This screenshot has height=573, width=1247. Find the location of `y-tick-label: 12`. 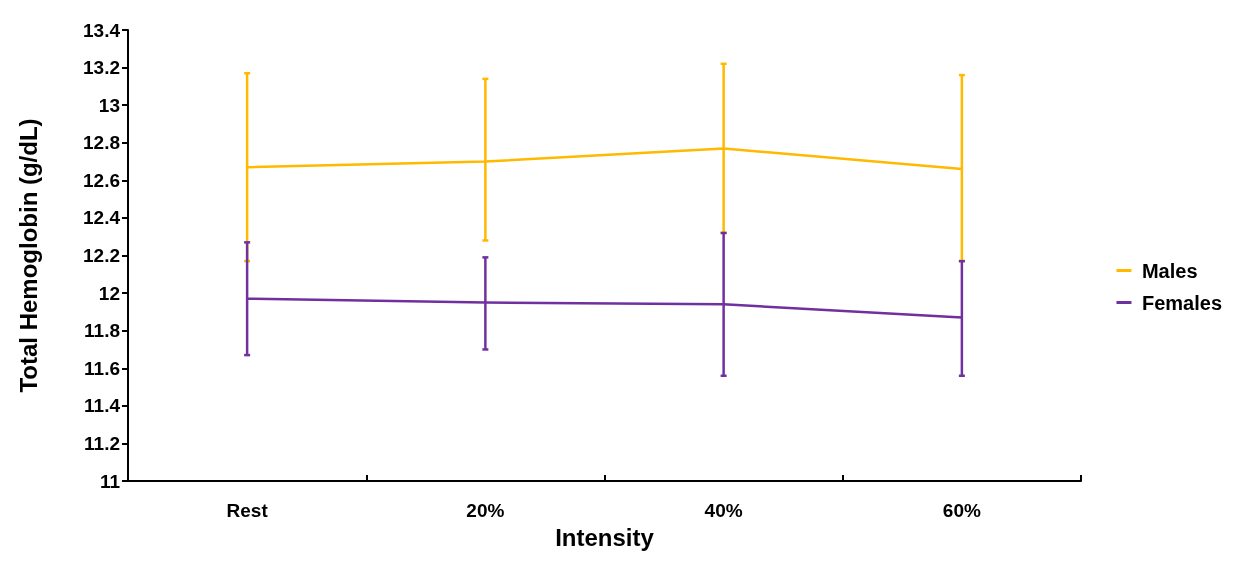

y-tick-label: 12 is located at coordinates (109, 293).